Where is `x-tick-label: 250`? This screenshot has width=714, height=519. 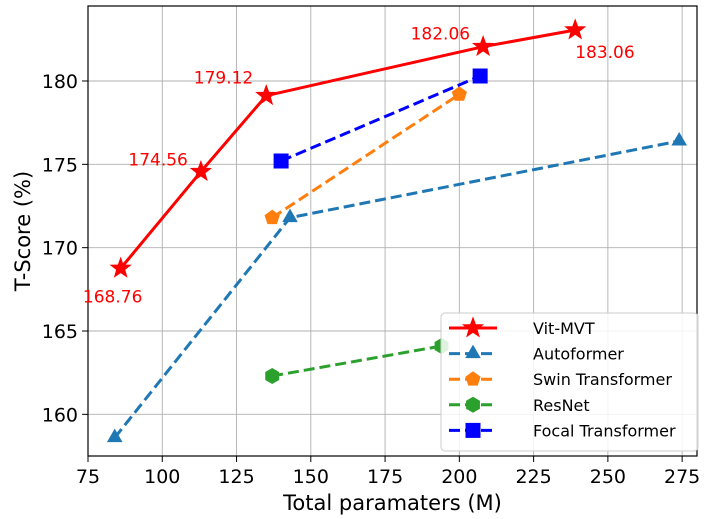 x-tick-label: 250 is located at coordinates (608, 477).